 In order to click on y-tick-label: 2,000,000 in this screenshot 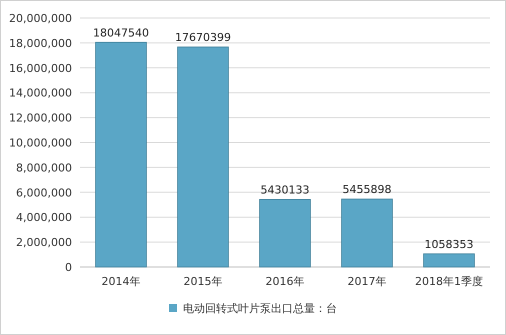, I will do `click(44, 243)`.